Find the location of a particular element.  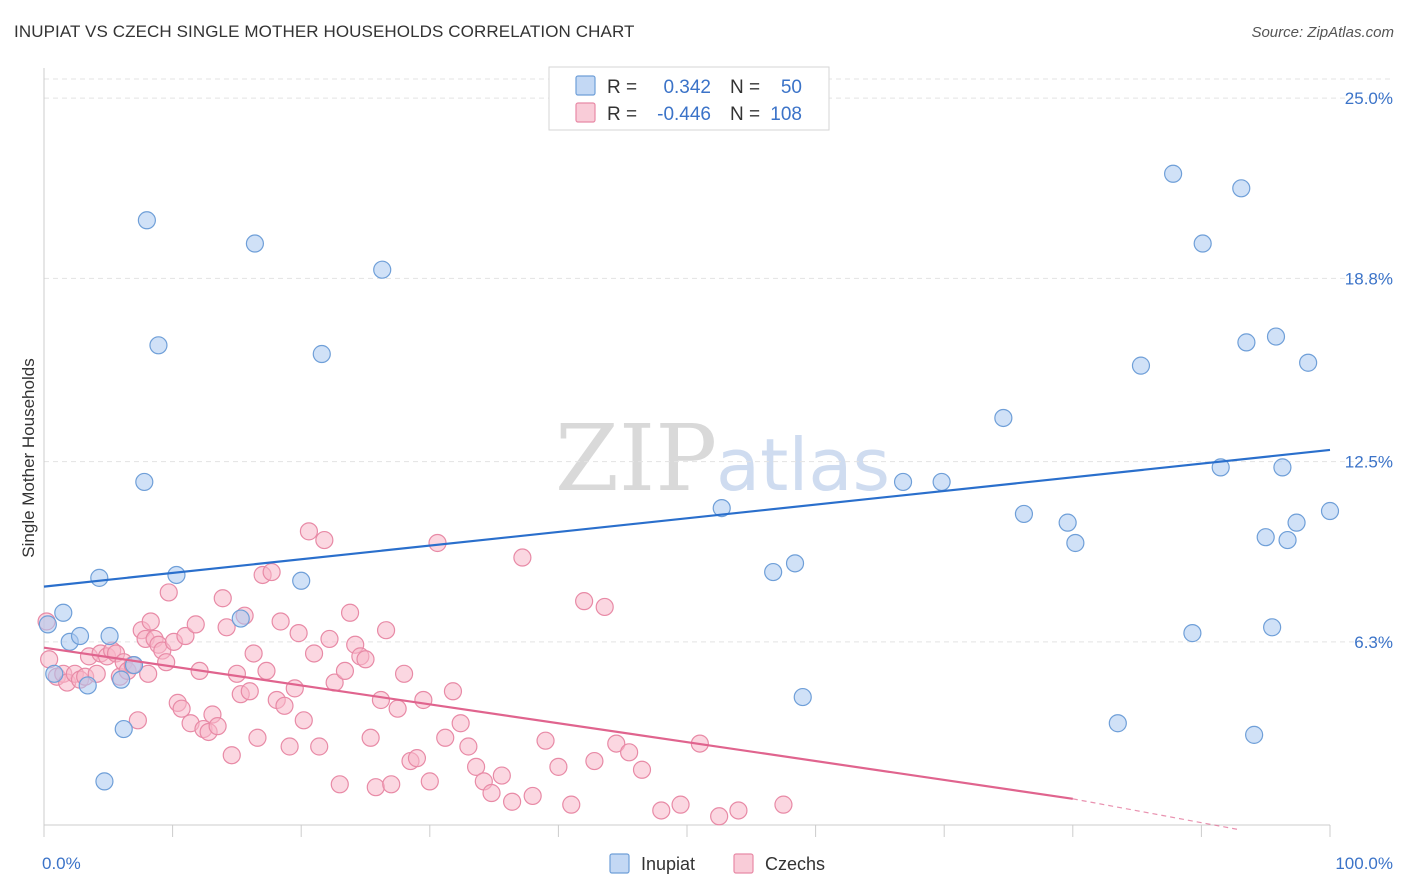

bottom-legend: Inupiat Czechs is located at coordinates (717, 863).